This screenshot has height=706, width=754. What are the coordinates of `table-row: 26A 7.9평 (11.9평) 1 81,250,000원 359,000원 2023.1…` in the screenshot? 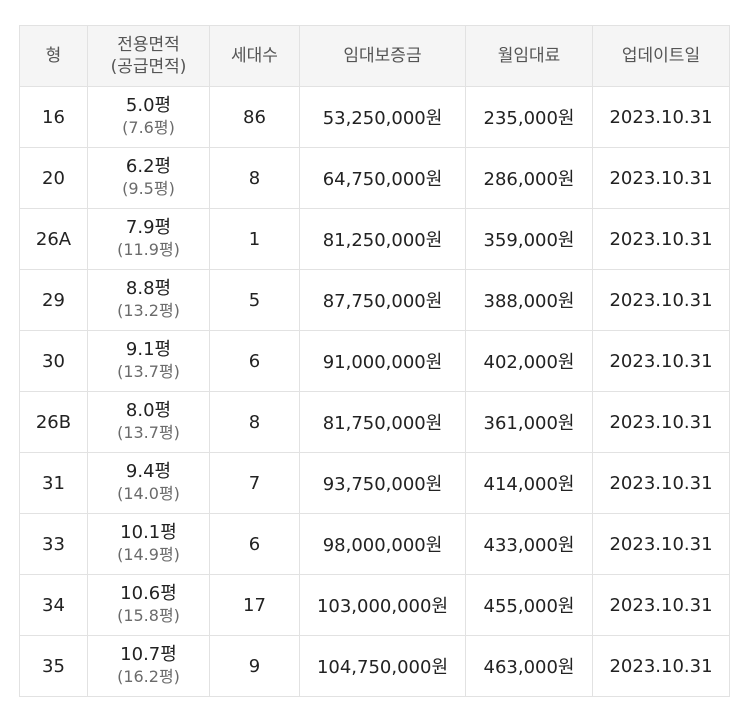 It's located at (374, 239).